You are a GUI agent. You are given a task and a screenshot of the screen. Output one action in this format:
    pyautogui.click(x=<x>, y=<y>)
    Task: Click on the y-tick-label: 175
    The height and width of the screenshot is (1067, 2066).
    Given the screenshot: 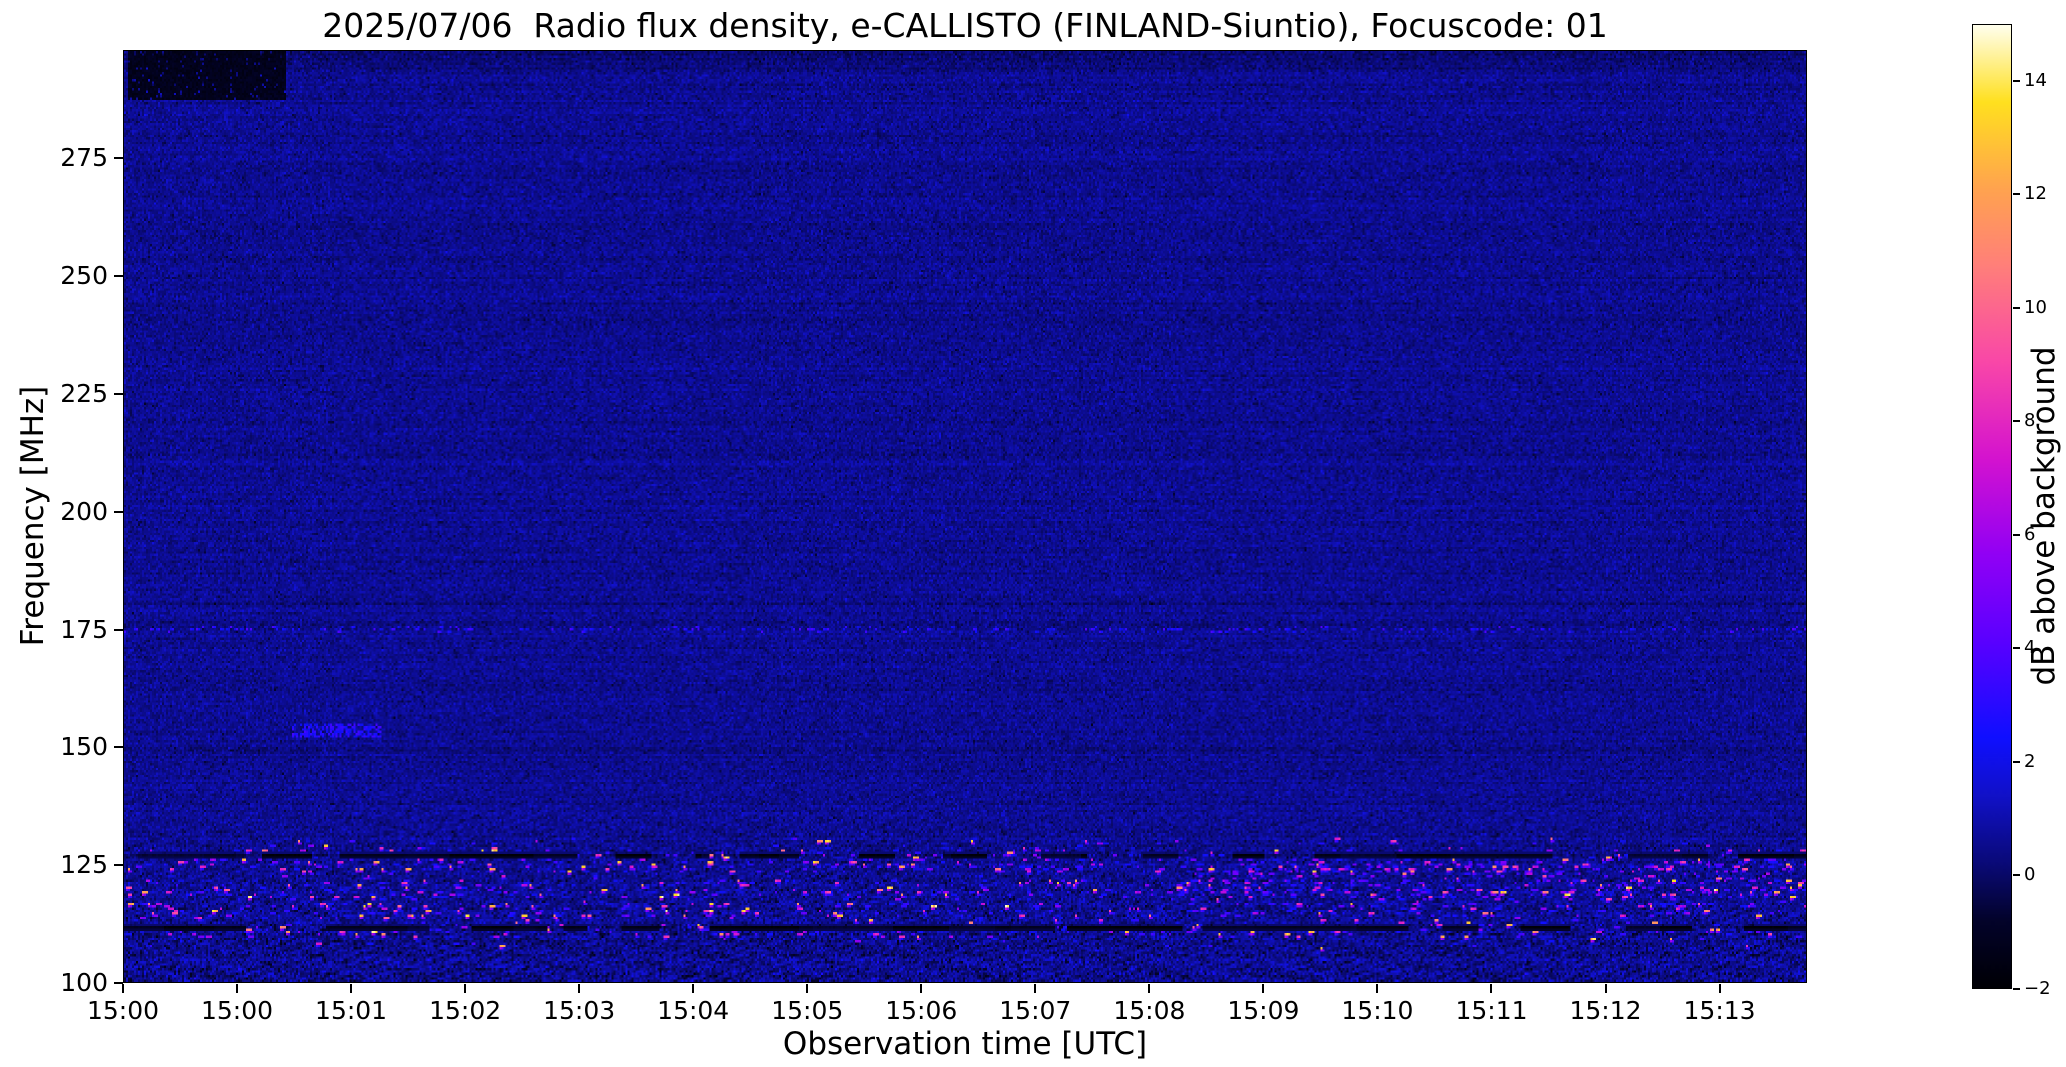 What is the action you would take?
    pyautogui.click(x=84, y=629)
    